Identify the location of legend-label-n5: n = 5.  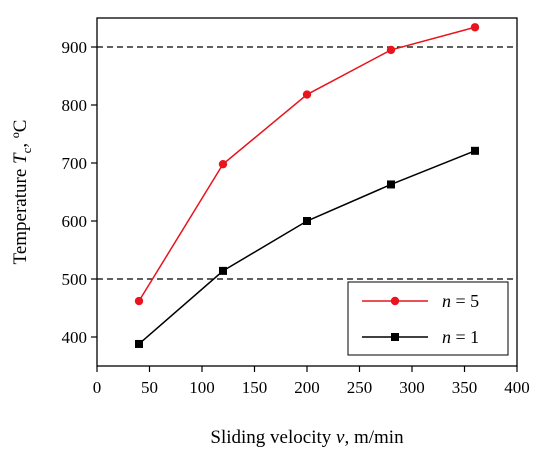
(460, 301).